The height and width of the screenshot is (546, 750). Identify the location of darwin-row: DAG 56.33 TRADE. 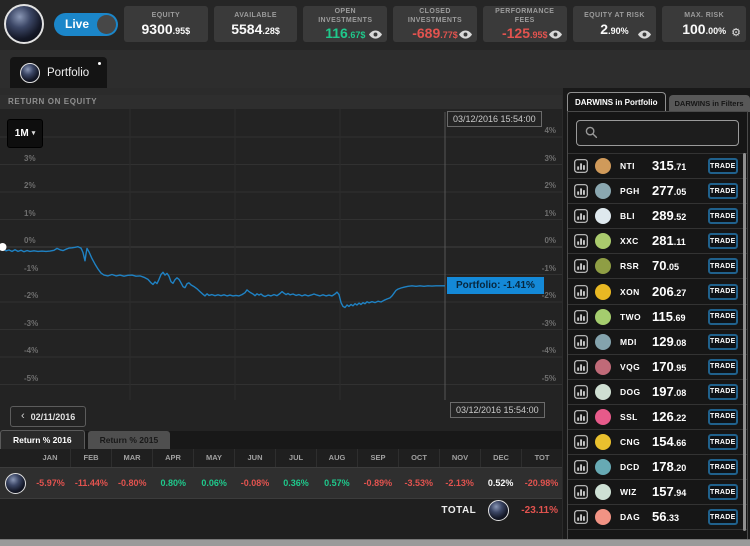
(657, 518).